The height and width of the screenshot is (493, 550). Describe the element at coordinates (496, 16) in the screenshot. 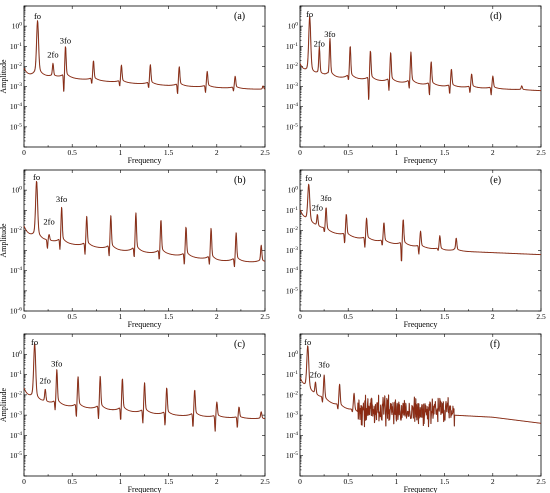

I see `panel-label: (d)` at that location.